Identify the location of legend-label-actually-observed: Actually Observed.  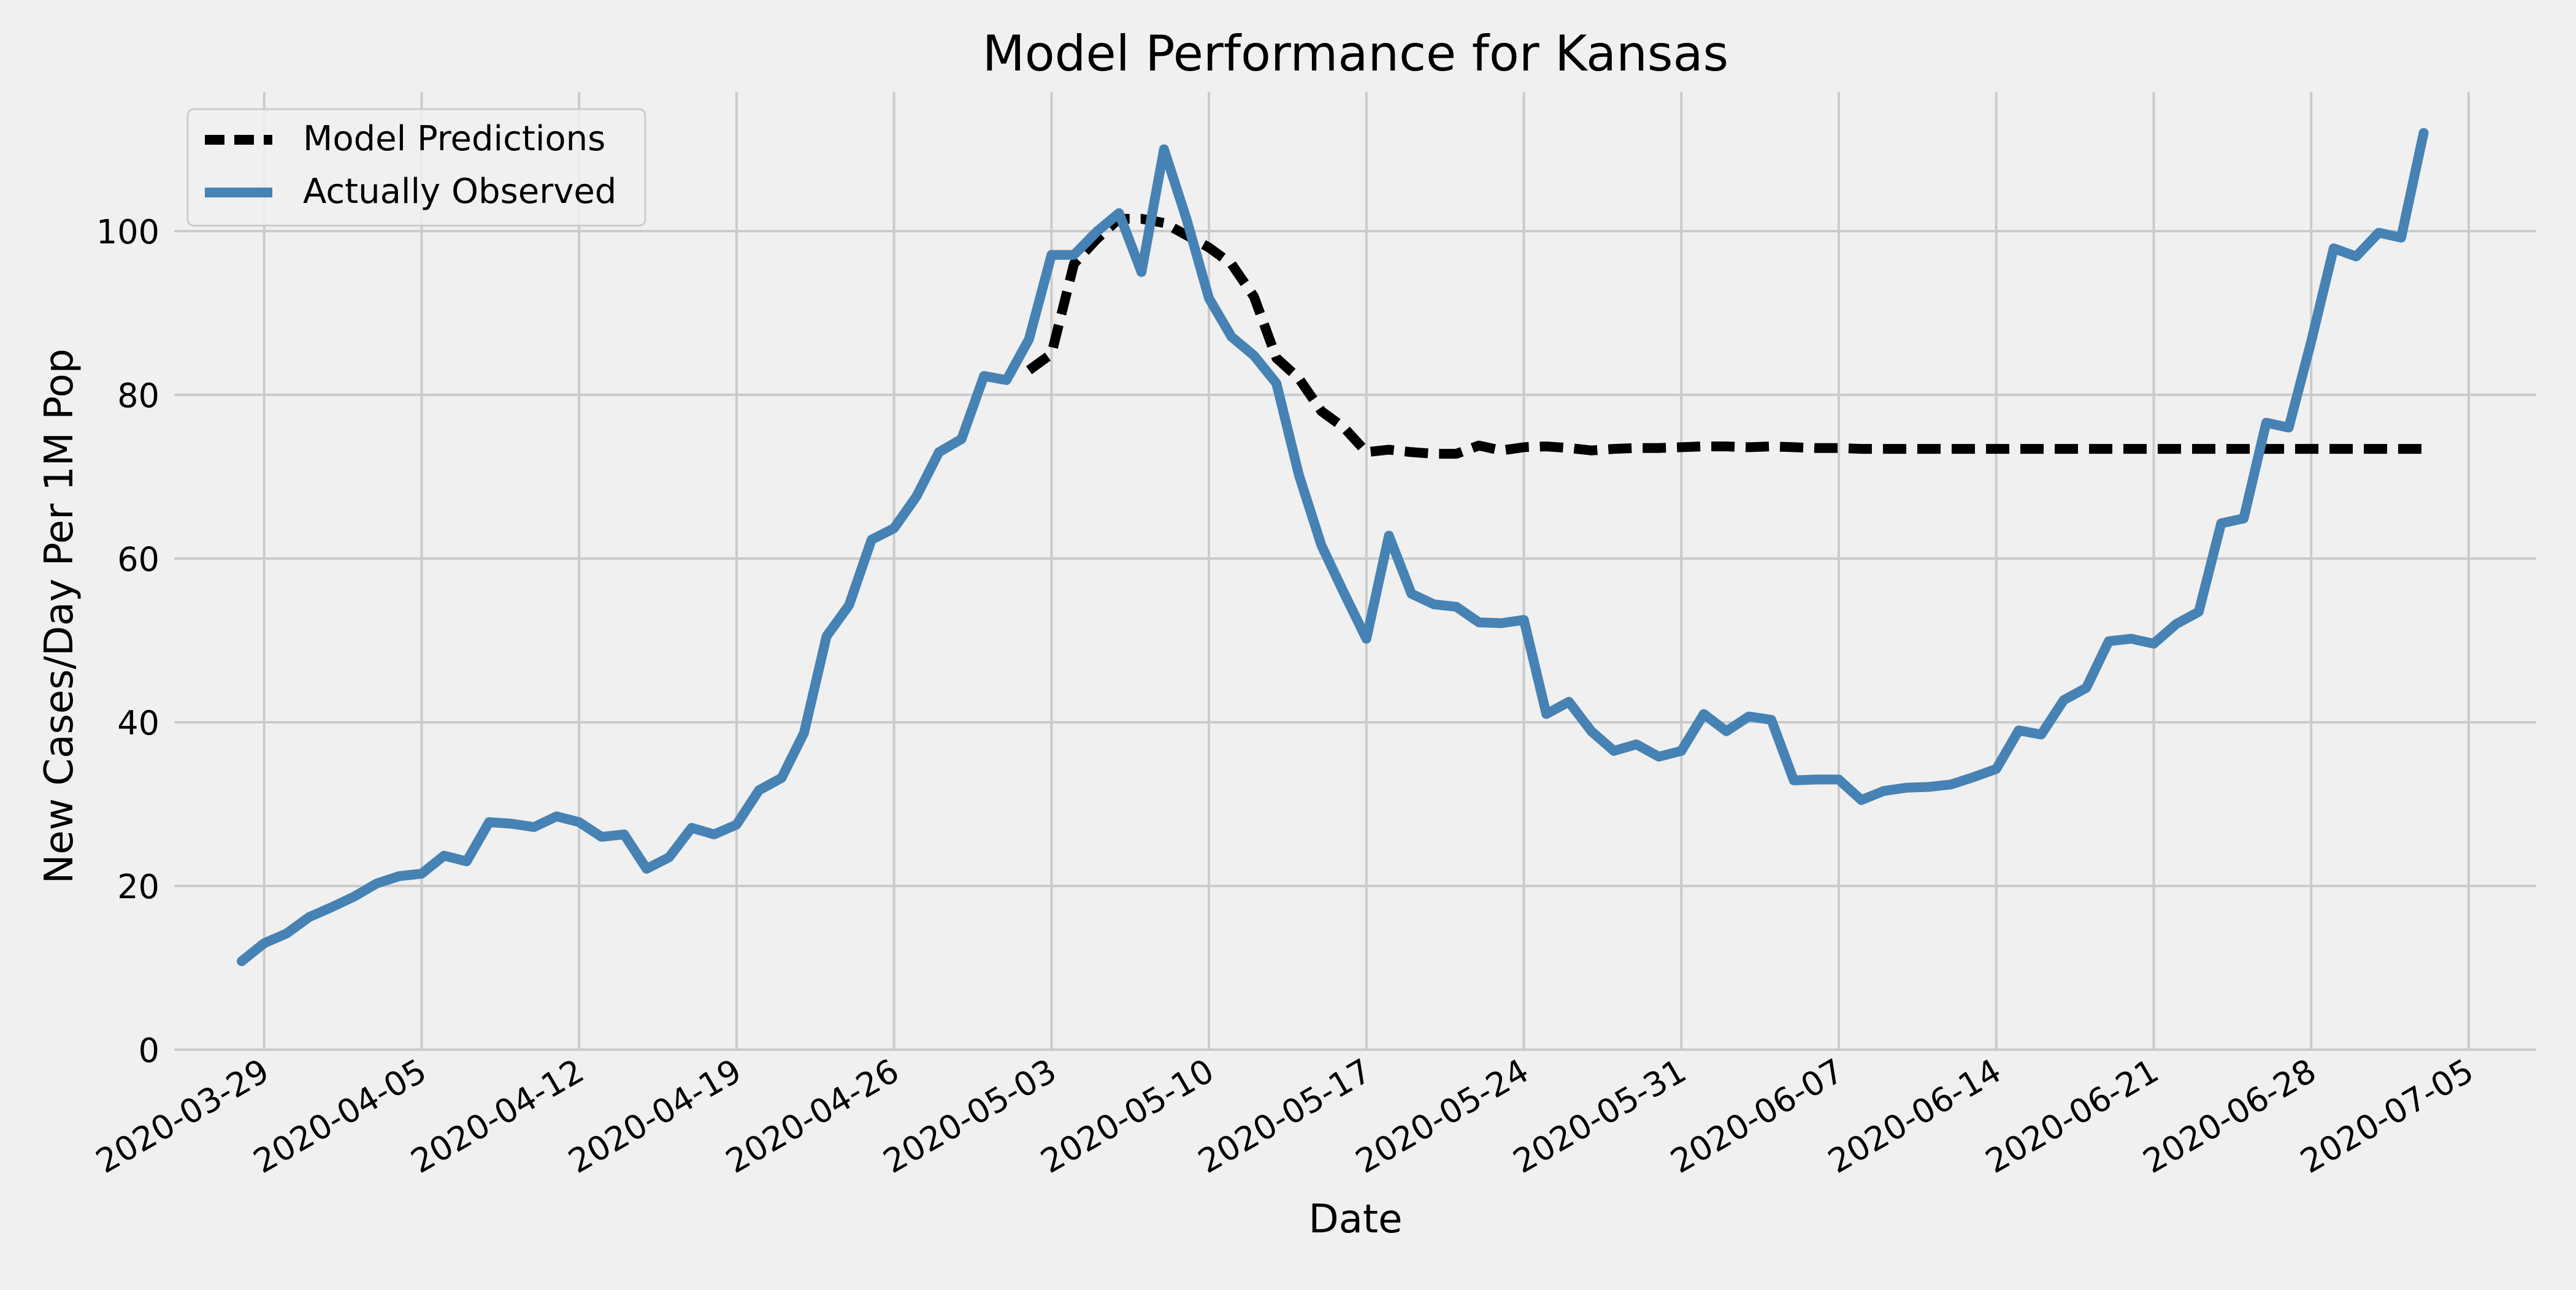
(459, 192).